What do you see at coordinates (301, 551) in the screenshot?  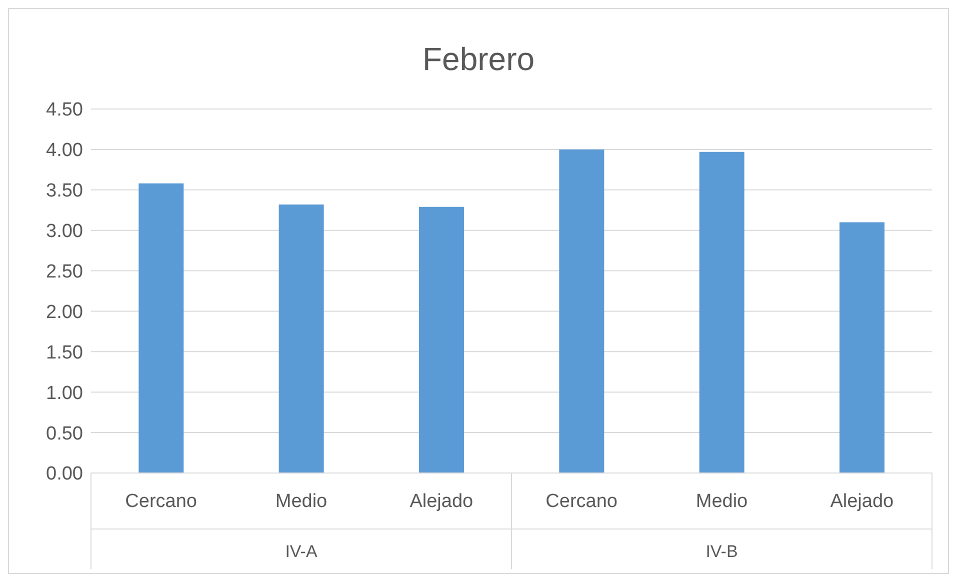 I see `text: IV-A` at bounding box center [301, 551].